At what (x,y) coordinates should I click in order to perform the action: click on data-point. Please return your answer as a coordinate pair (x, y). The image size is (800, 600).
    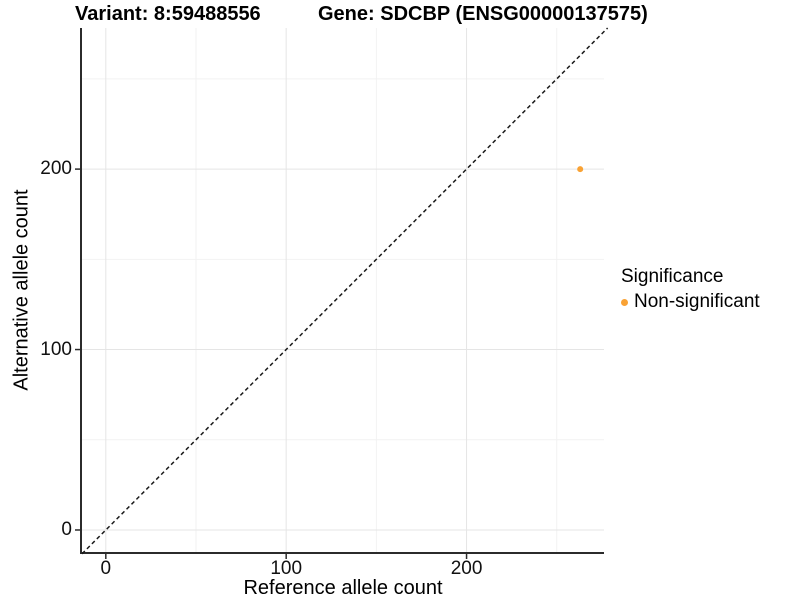
    Looking at the image, I should click on (580, 169).